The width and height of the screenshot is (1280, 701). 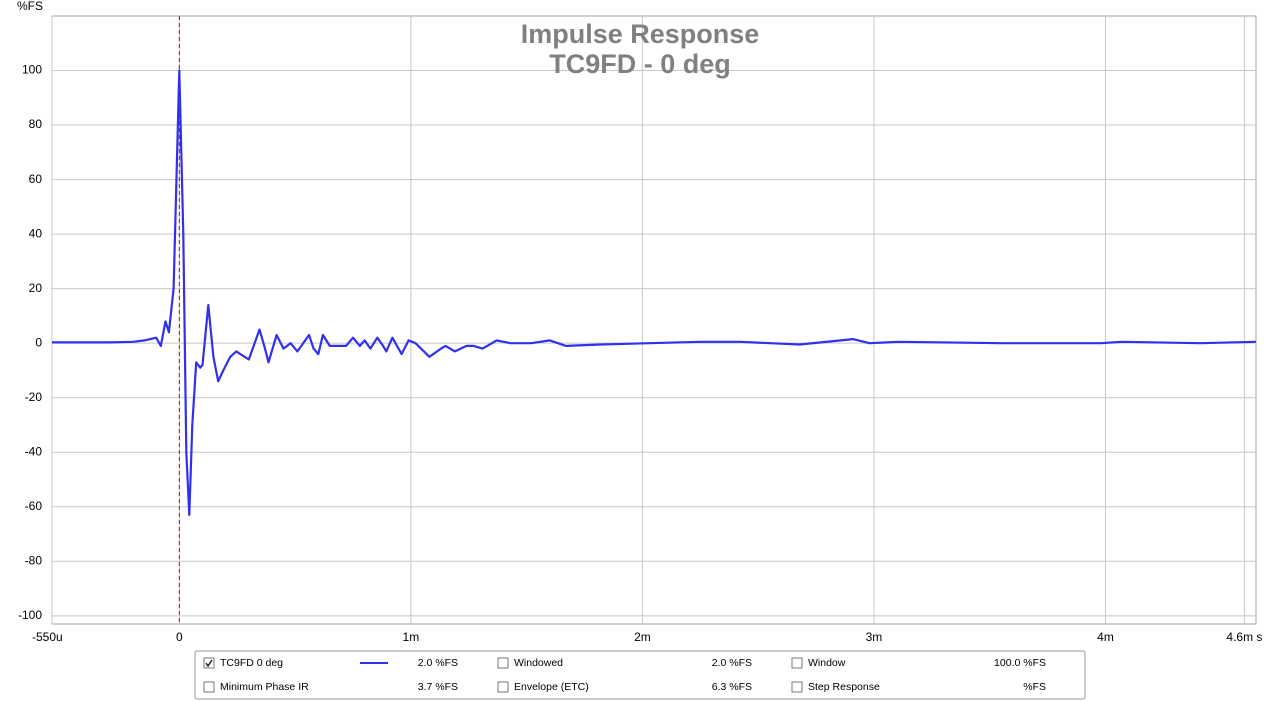 What do you see at coordinates (47, 637) in the screenshot?
I see `x-tick-label: -550u` at bounding box center [47, 637].